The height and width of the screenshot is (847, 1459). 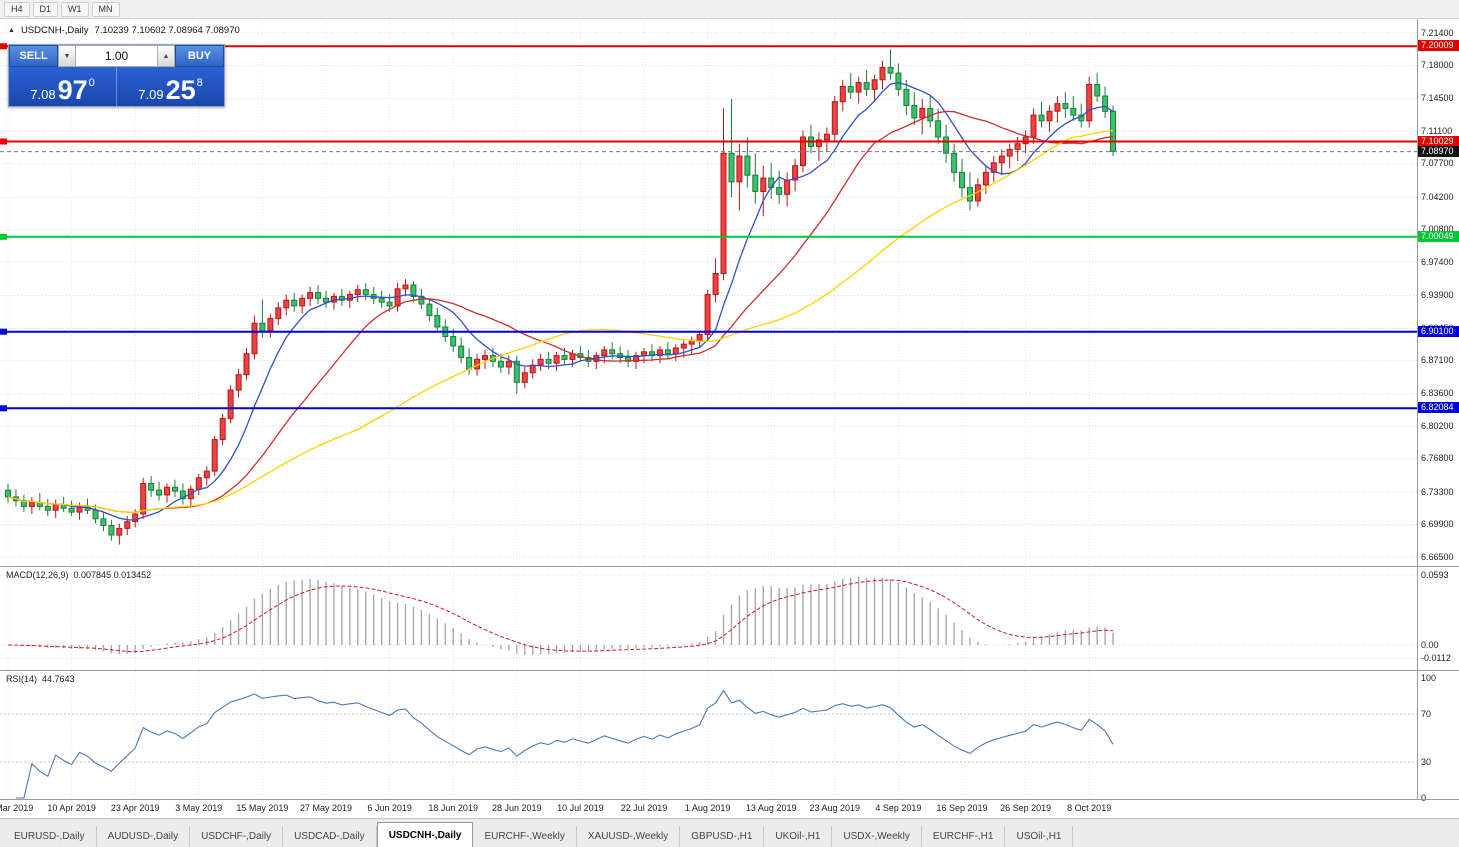 I want to click on date-label: 16 Sep 2019, so click(x=962, y=808).